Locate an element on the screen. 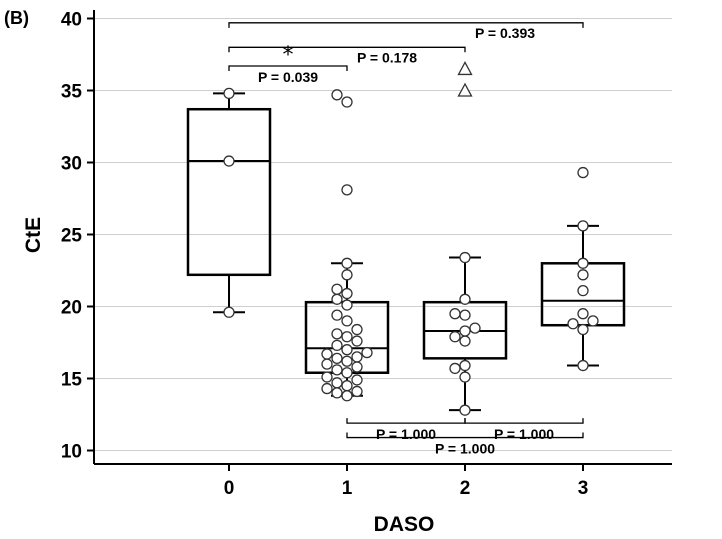 Image resolution: width=722 pixels, height=539 pixels. x-tick-label: 1 is located at coordinates (347, 488).